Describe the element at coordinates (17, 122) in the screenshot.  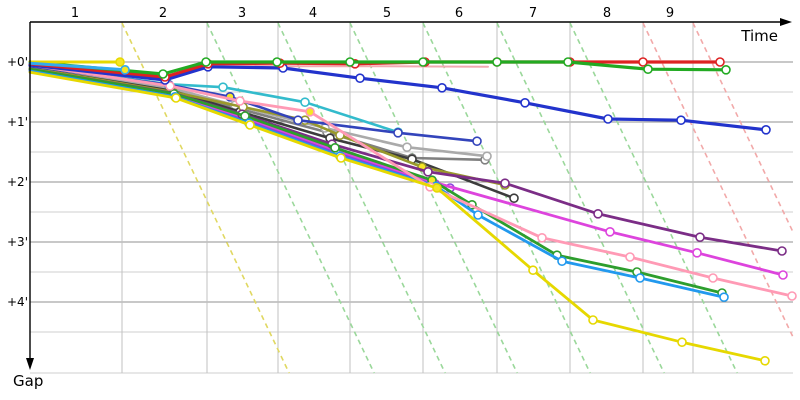
I see `y-tick-label-1: +1'` at that location.